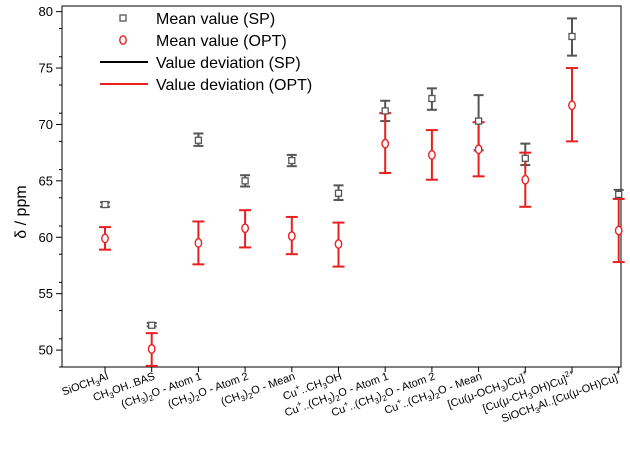 The height and width of the screenshot is (463, 630). I want to click on y-tick-label: 50, so click(46, 350).